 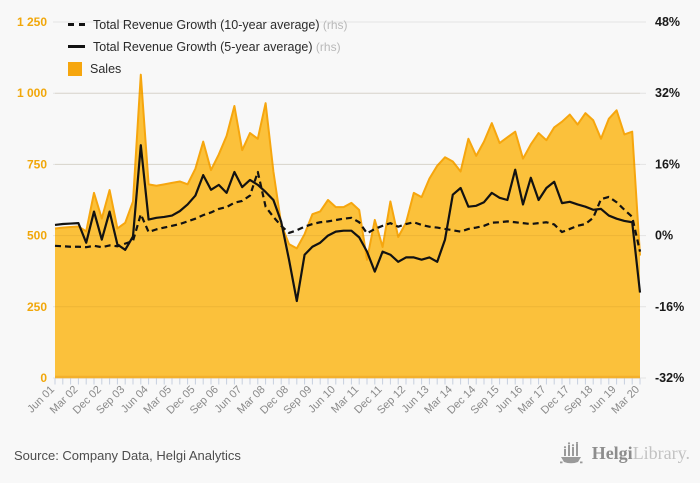 I want to click on left-axis-label: 500, so click(x=37, y=236).